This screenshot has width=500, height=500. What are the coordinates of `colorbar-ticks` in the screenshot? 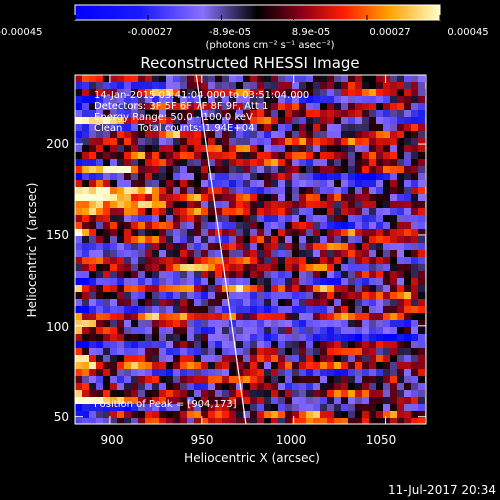 It's located at (257, 17).